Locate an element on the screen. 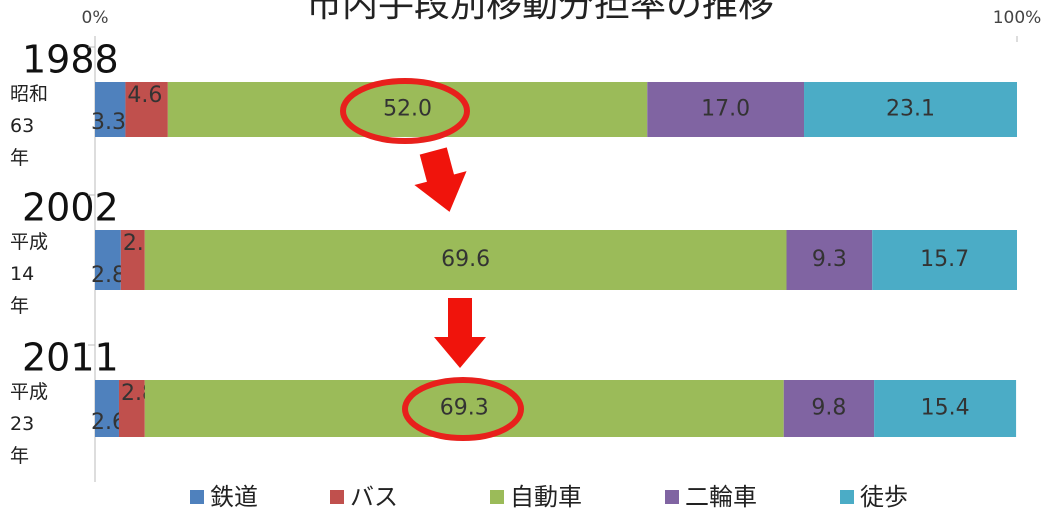  value-label: 15.4 is located at coordinates (945, 408).